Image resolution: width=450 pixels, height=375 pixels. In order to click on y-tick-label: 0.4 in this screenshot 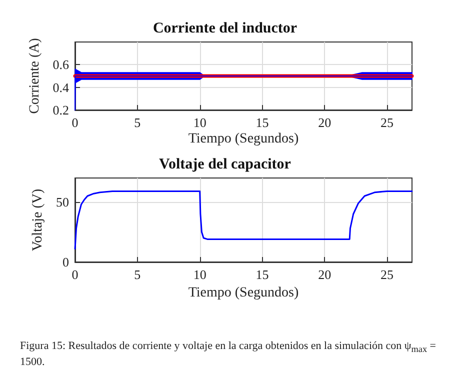, I will do `click(61, 87)`.